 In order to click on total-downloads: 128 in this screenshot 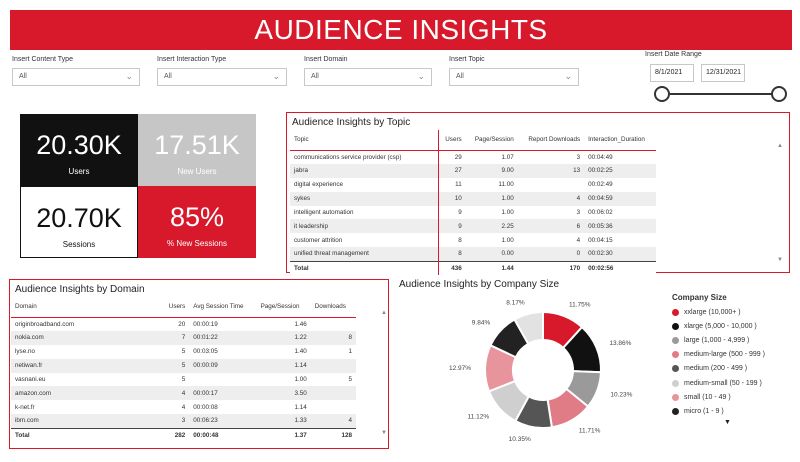, I will do `click(333, 435)`.